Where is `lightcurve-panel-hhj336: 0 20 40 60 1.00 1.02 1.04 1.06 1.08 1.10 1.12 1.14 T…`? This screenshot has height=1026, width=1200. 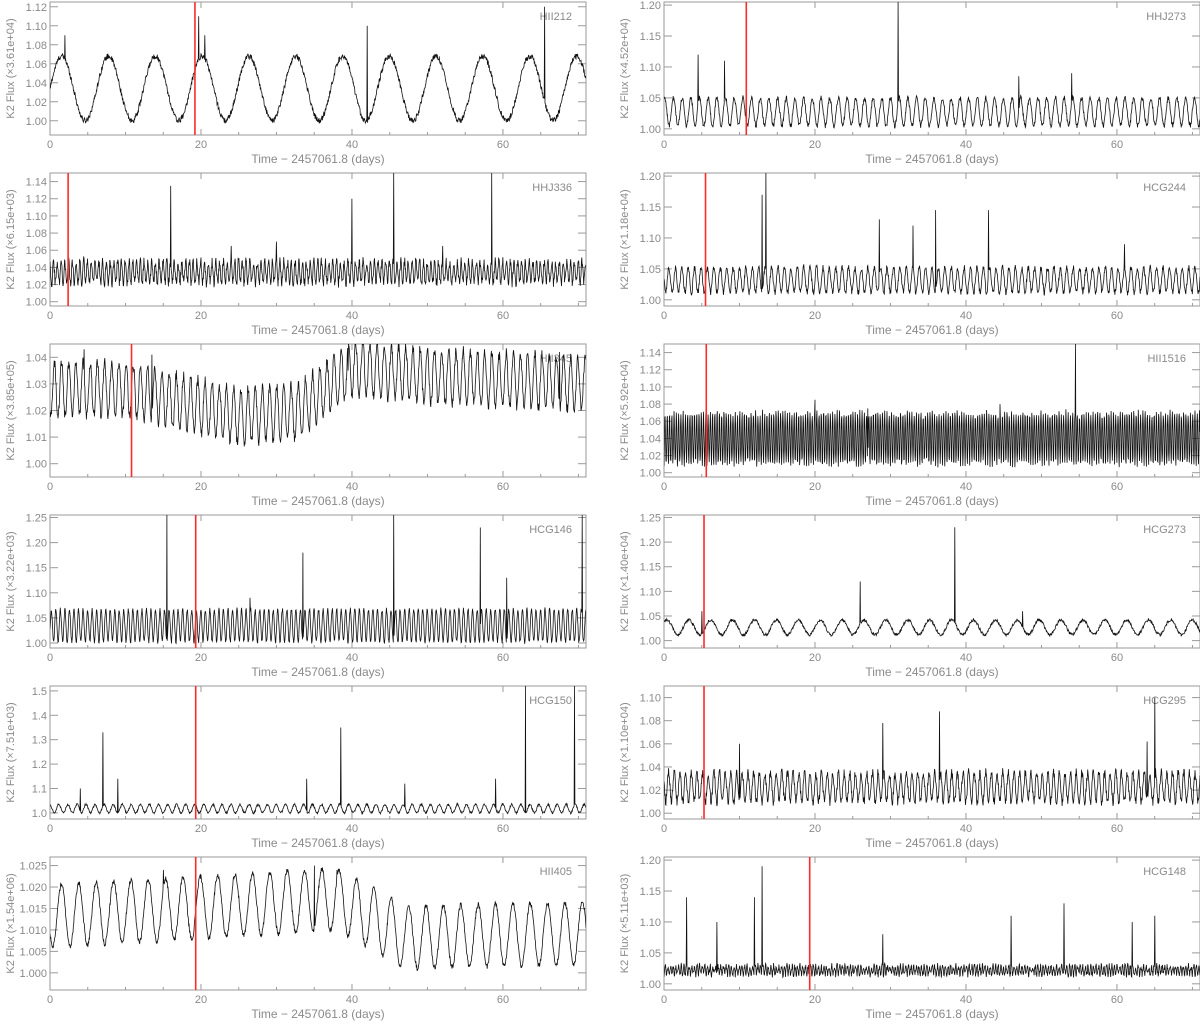
lightcurve-panel-hhj336: 0 20 40 60 1.00 1.02 1.04 1.06 1.08 1.10 1.12 1.14 T… is located at coordinates (300, 256).